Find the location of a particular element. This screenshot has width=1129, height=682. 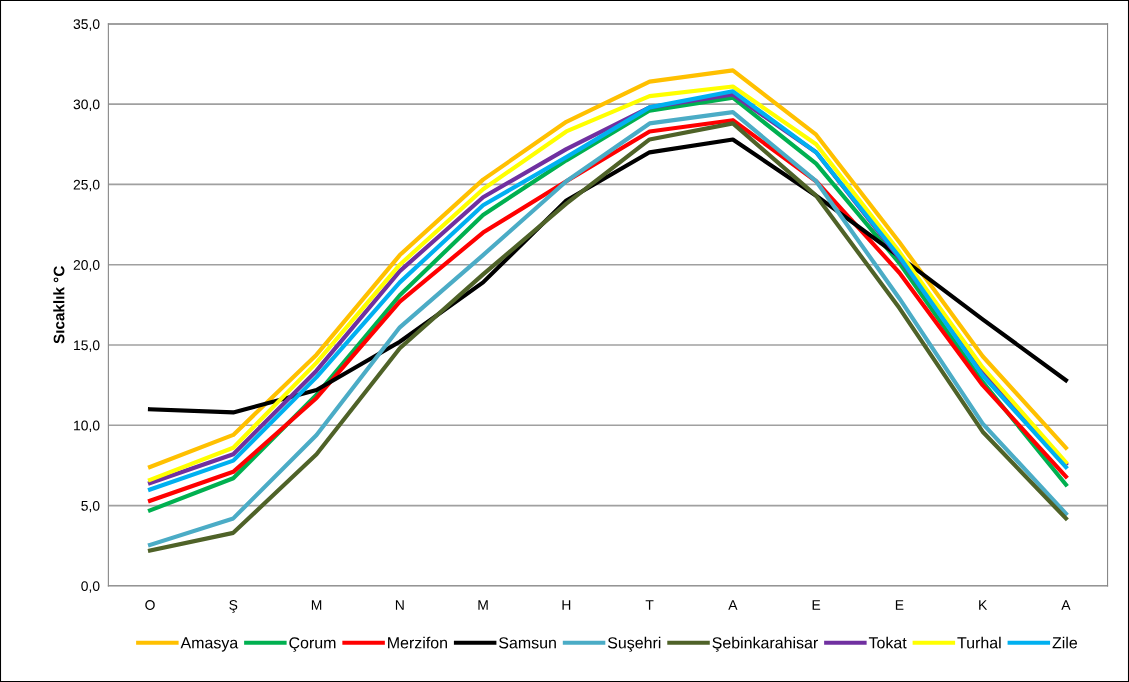

y-tick-label: 0,0 is located at coordinates (90, 587).